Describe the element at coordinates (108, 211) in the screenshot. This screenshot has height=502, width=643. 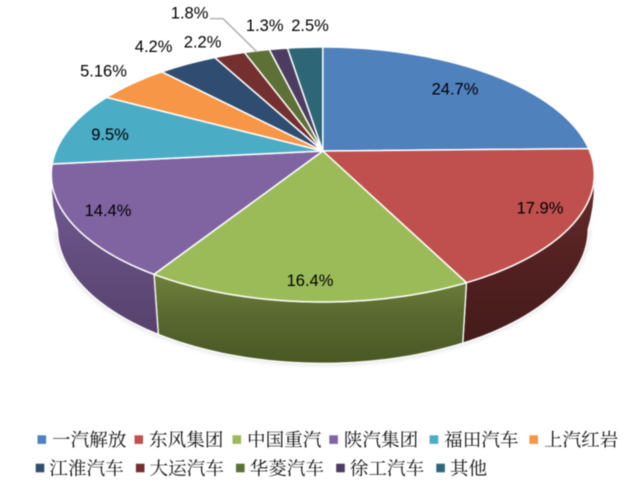
I see `svg-text: 14.4%` at that location.